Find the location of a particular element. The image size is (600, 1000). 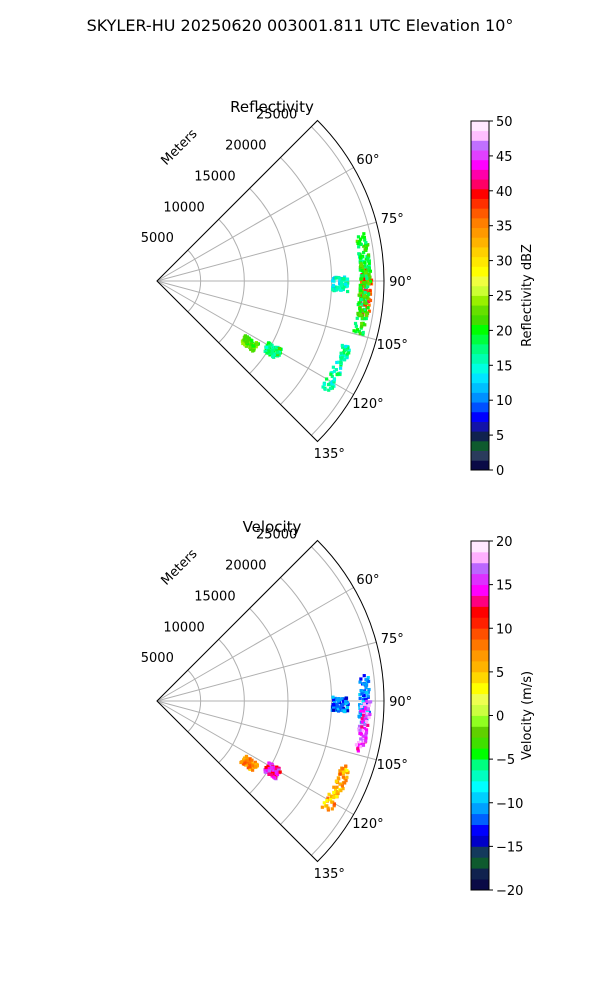

range-axis-label: Meters is located at coordinates (180, 147).